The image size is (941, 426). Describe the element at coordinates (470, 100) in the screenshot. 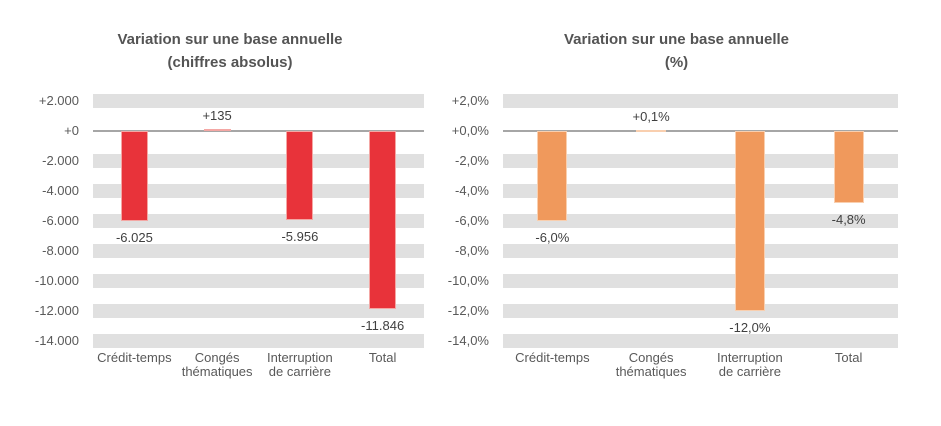

I see `y-axis-tick-label: +2,0%` at that location.